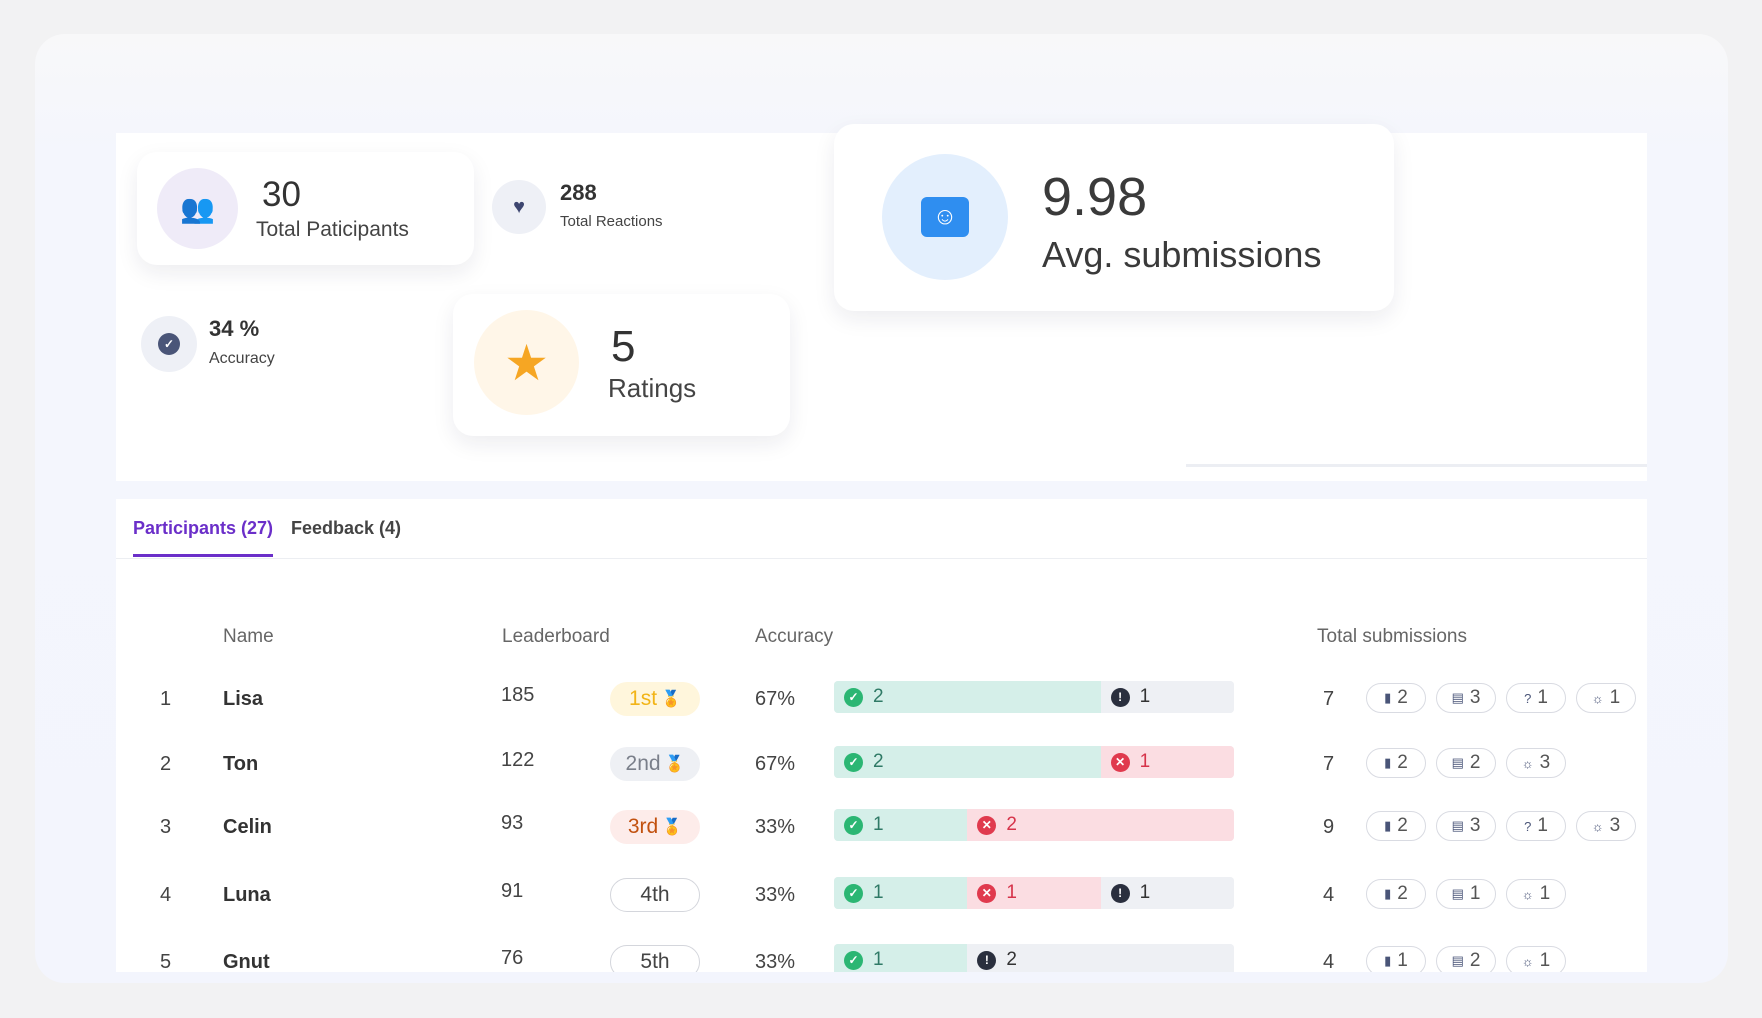  What do you see at coordinates (655, 764) in the screenshot?
I see `rank-badge: 2nd 🏅` at bounding box center [655, 764].